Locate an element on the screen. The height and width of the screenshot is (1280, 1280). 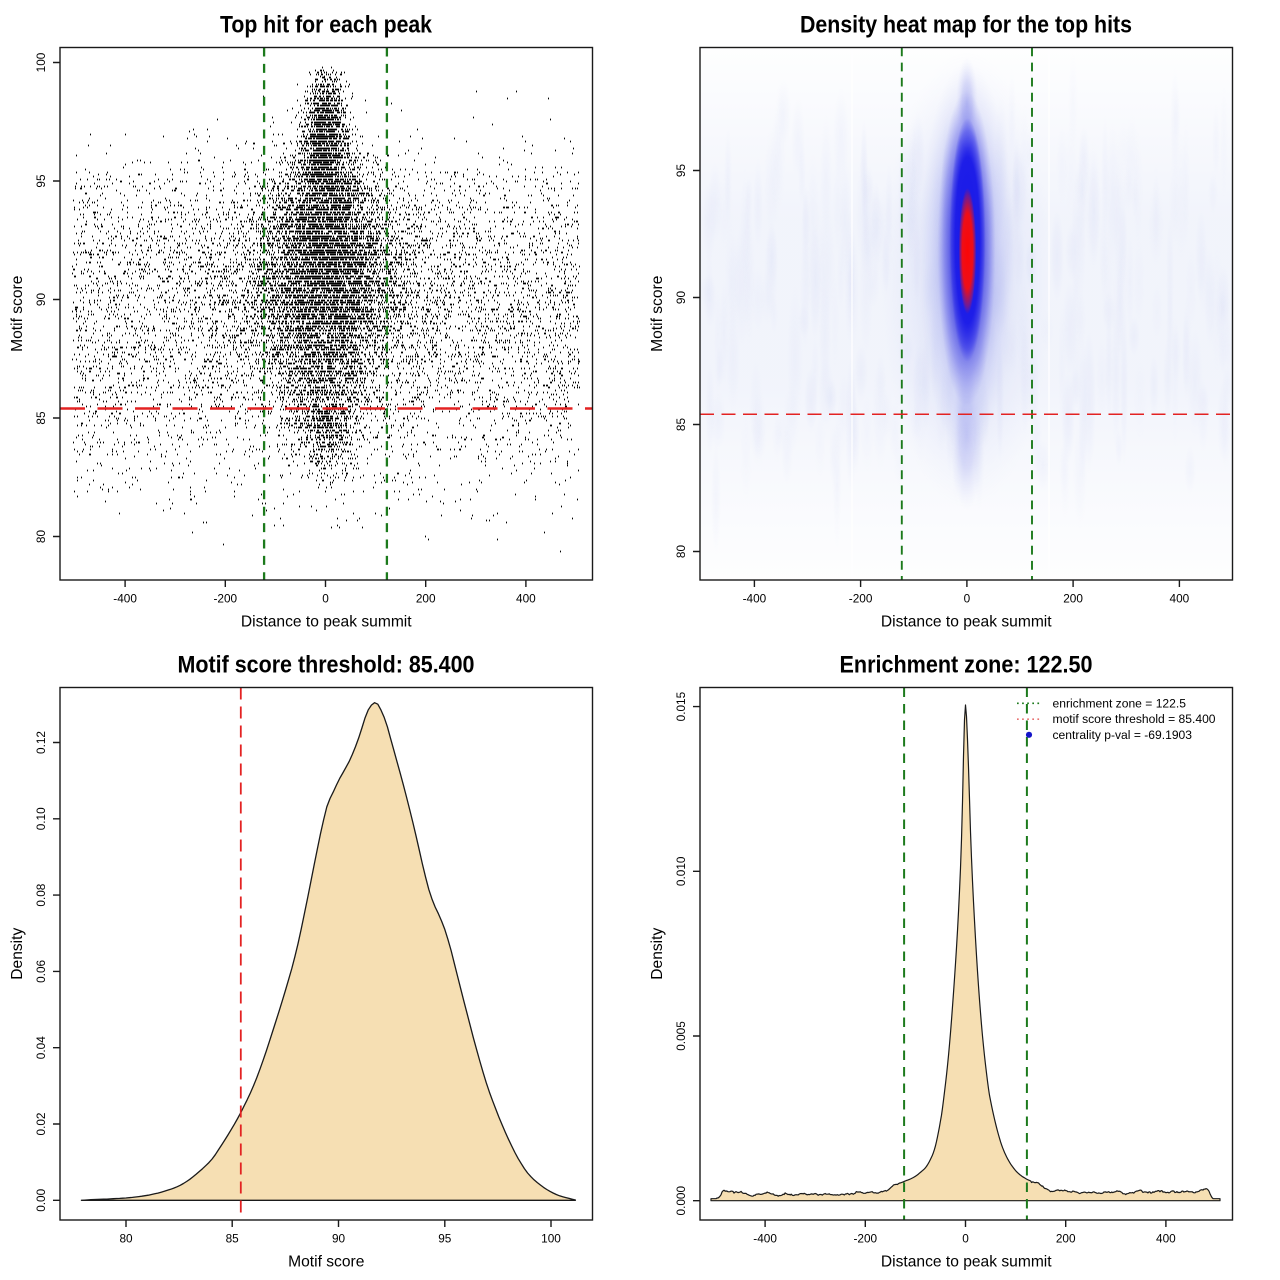
svg-text: 0.00 is located at coordinates (41, 1199).